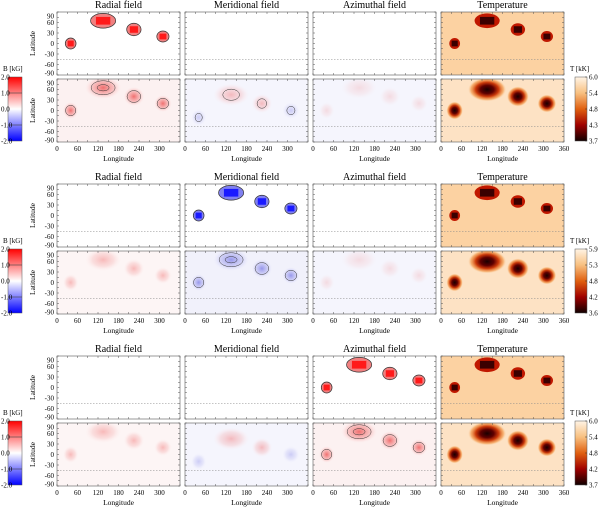 The width and height of the screenshot is (600, 511). Describe the element at coordinates (53, 111) in the screenshot. I see `latitude-tick: 0` at that location.